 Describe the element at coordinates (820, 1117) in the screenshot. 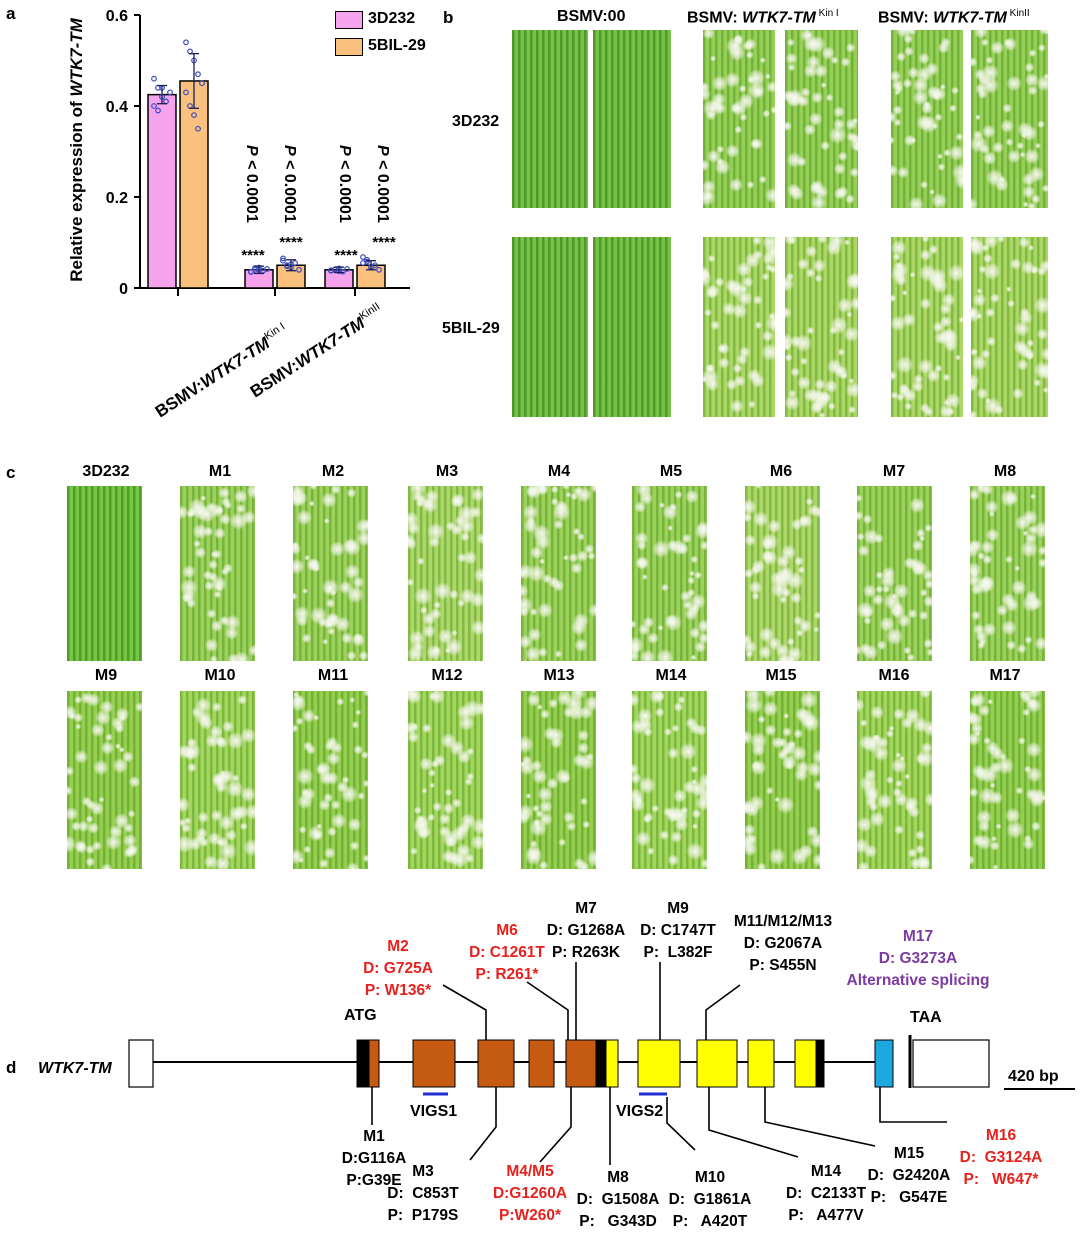

I see `connector-m15` at that location.